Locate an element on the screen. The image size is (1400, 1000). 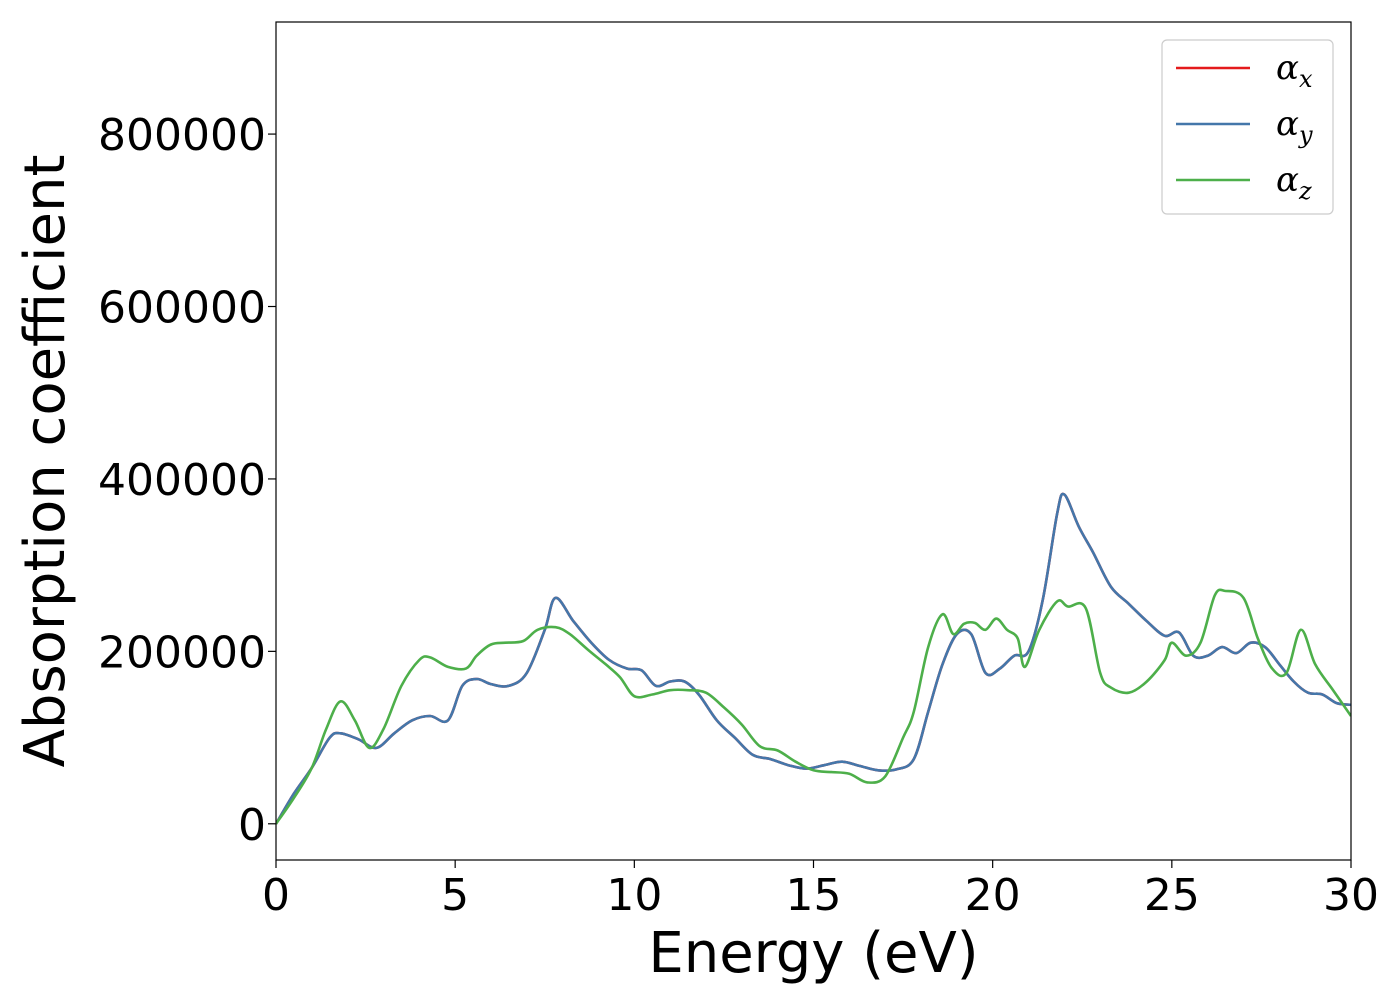
y-tick-label: 800000 is located at coordinates (182, 135).